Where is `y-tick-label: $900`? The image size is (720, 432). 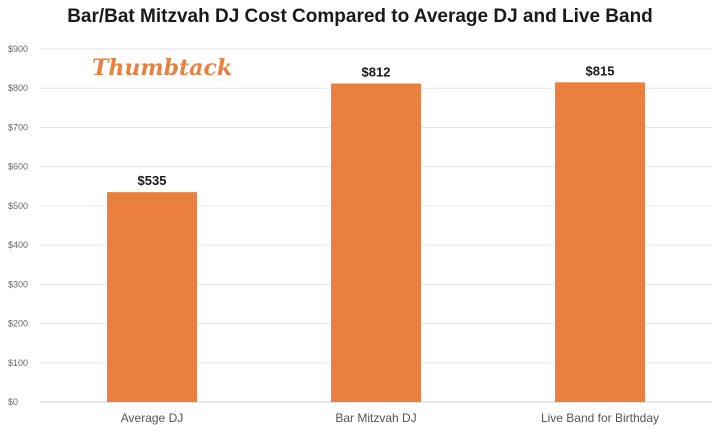
y-tick-label: $900 is located at coordinates (18, 49).